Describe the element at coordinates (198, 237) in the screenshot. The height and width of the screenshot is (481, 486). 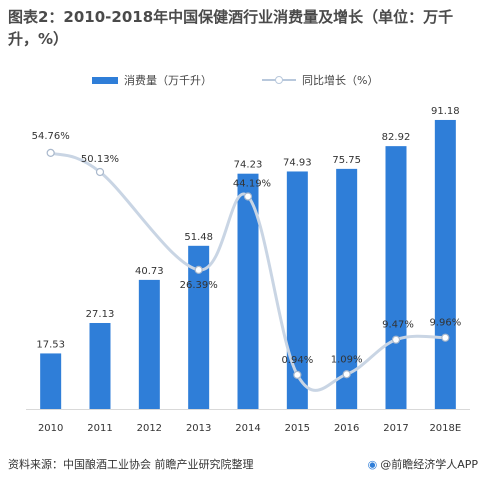
I see `bar-label-2013: 51.48` at that location.